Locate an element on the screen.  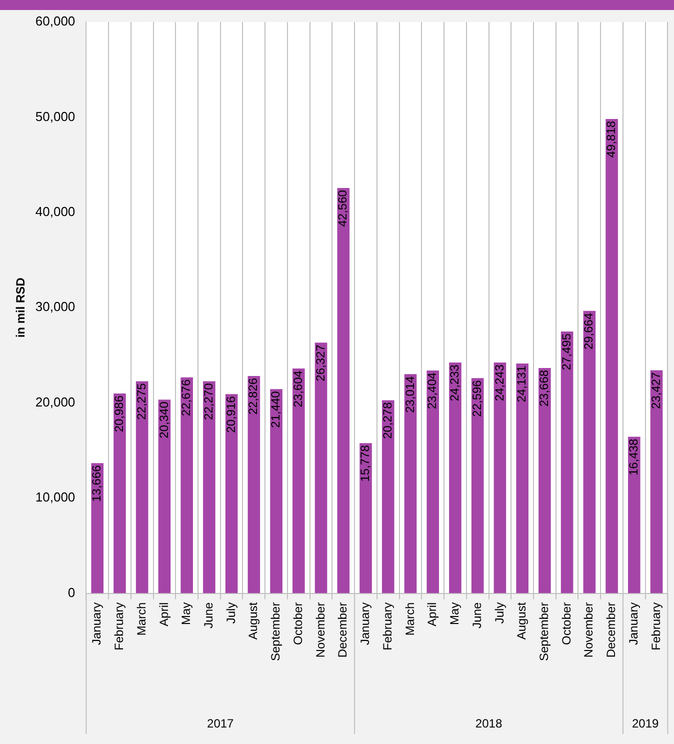
data-label: 24,243 is located at coordinates (499, 383).